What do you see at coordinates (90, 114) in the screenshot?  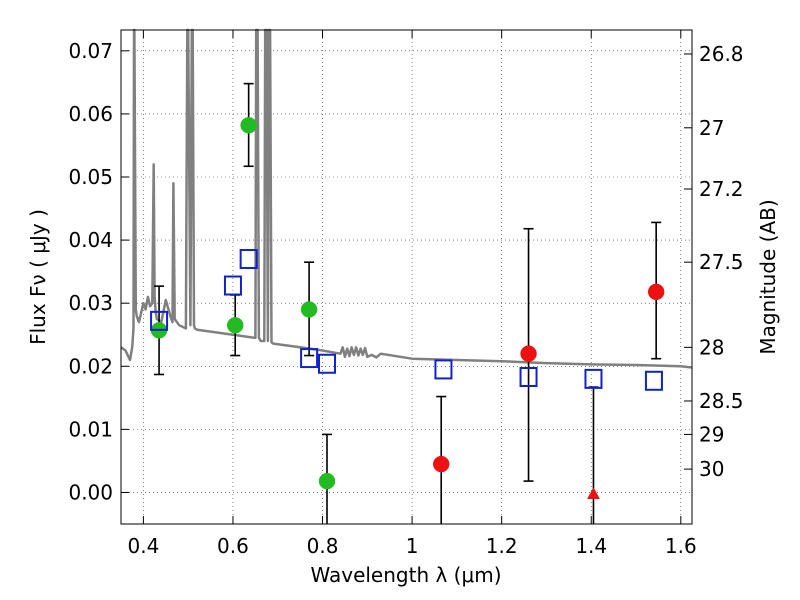 I see `y-tick-label: 0.06` at bounding box center [90, 114].